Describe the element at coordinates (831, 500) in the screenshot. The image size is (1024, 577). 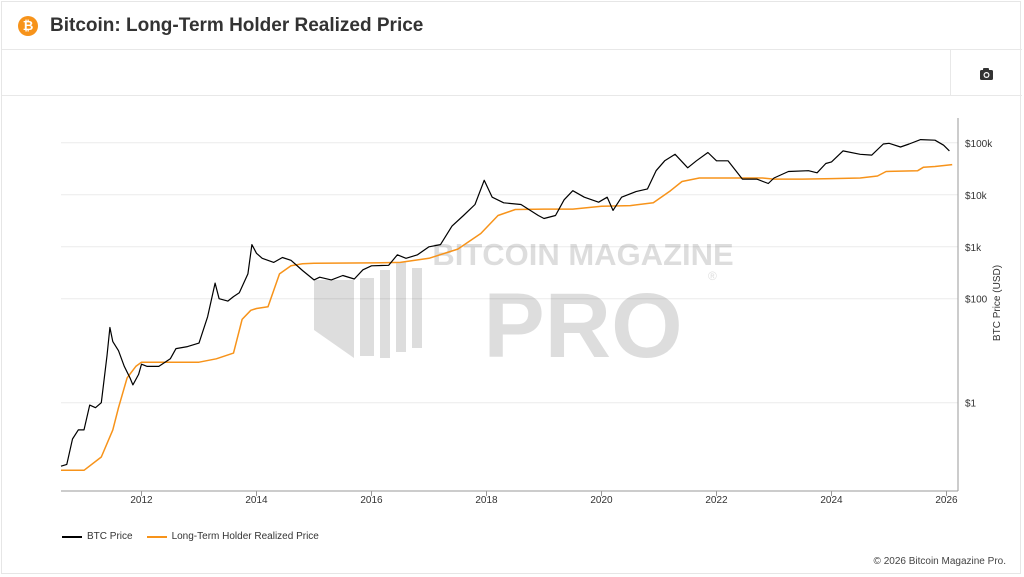
I see `x-tick-label: 2024` at that location.